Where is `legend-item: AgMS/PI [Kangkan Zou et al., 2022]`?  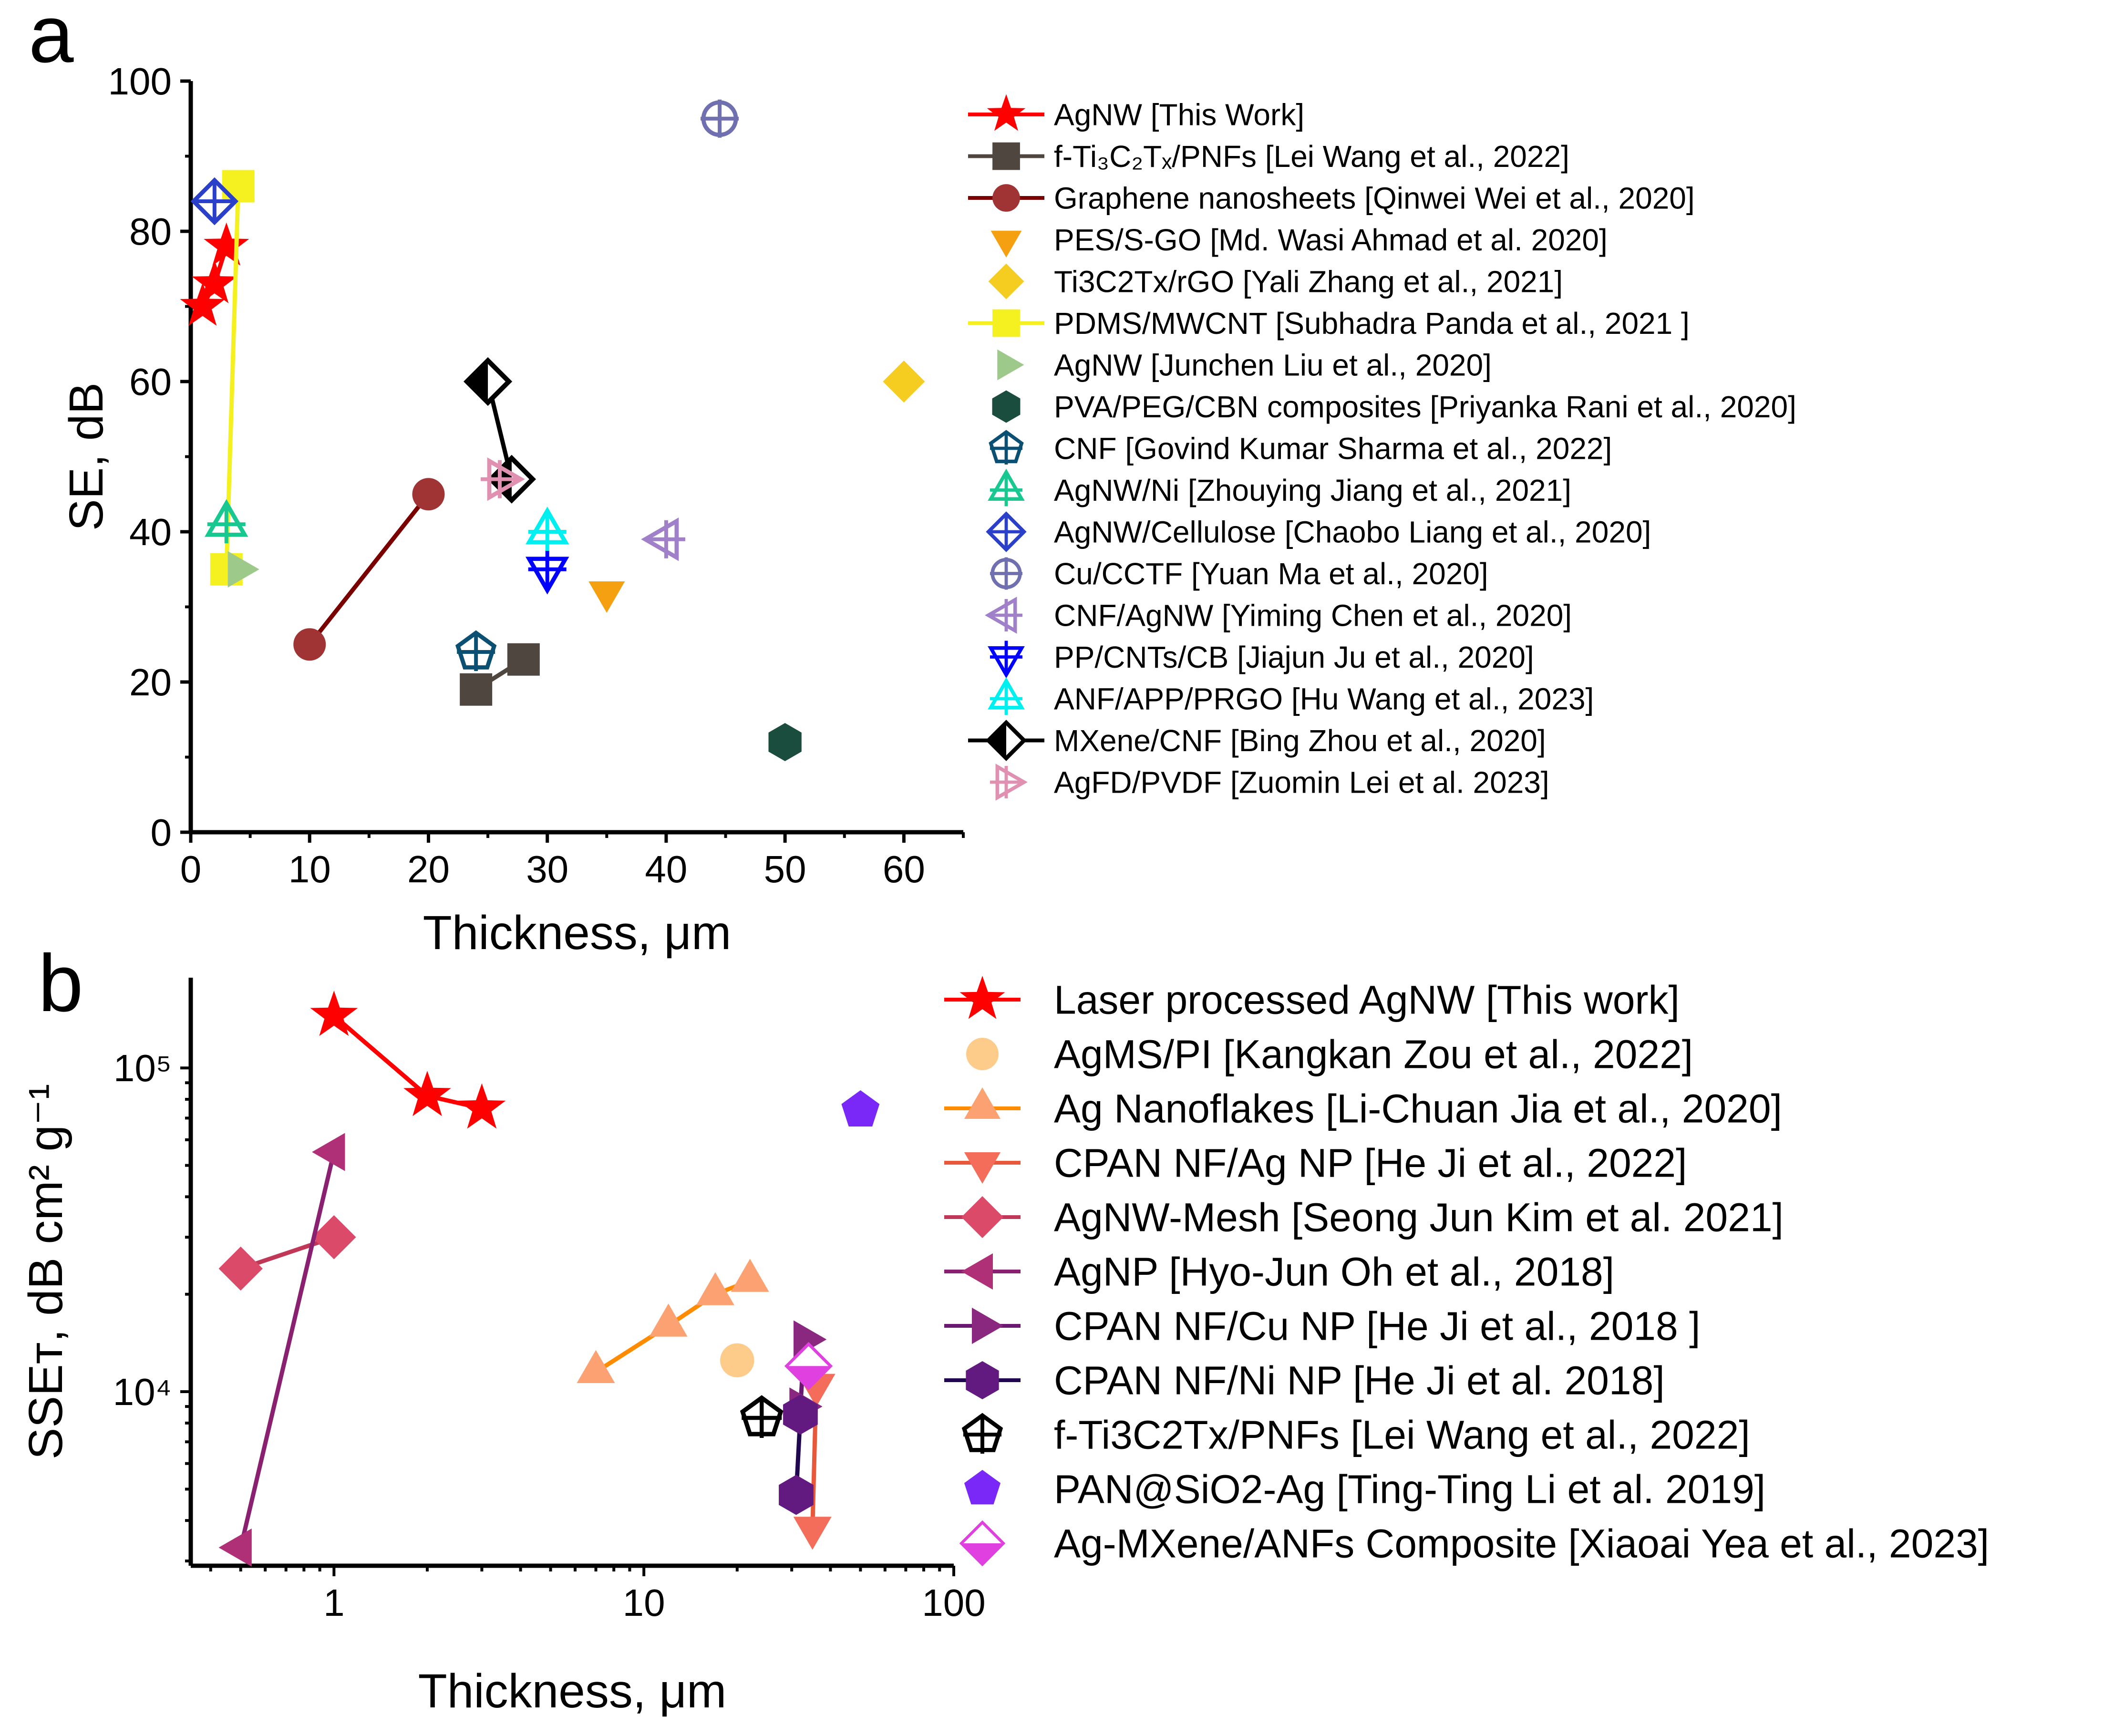
legend-item: AgMS/PI [Kangkan Zou et al., 2022] is located at coordinates (1329, 1054).